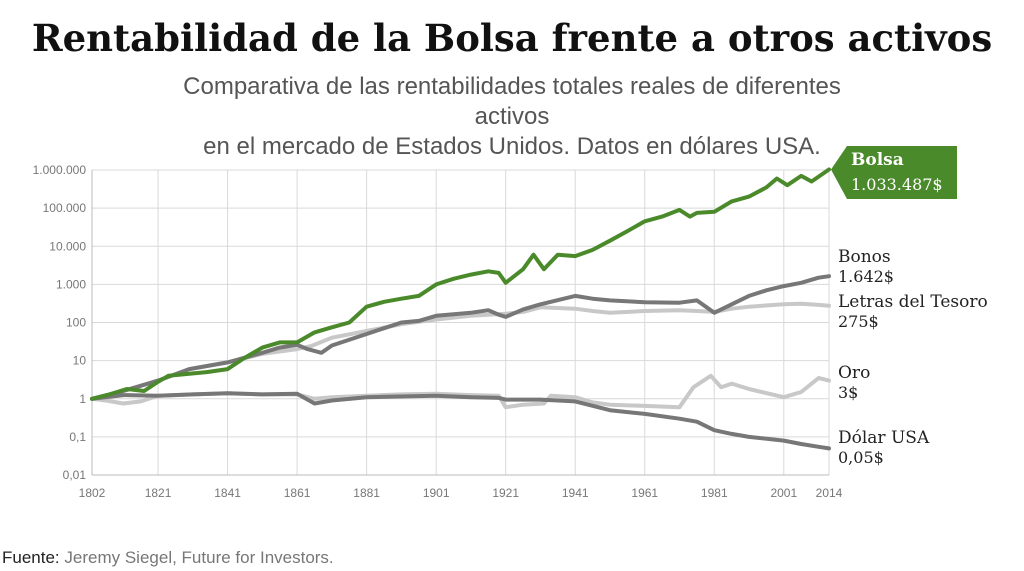 The image size is (1024, 571). Describe the element at coordinates (158, 493) in the screenshot. I see `x-tick-label: 1821` at that location.